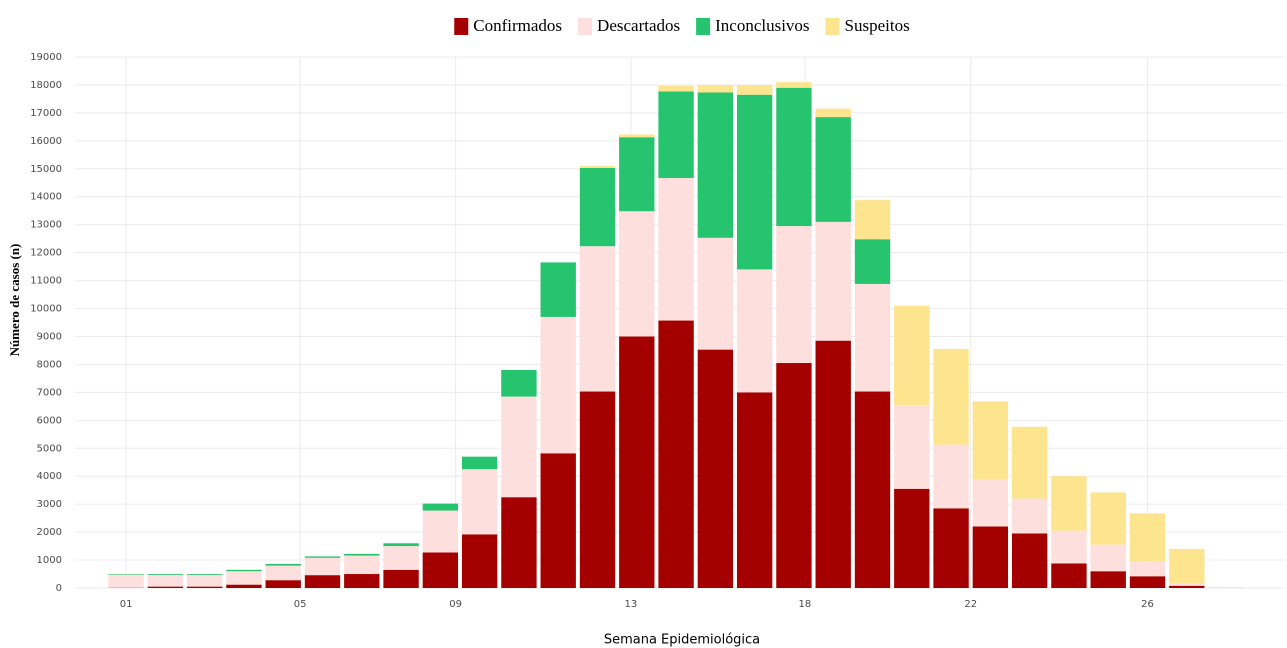 This screenshot has height=648, width=1287. What do you see at coordinates (970, 604) in the screenshot?
I see `x-tick-label: 22` at bounding box center [970, 604].